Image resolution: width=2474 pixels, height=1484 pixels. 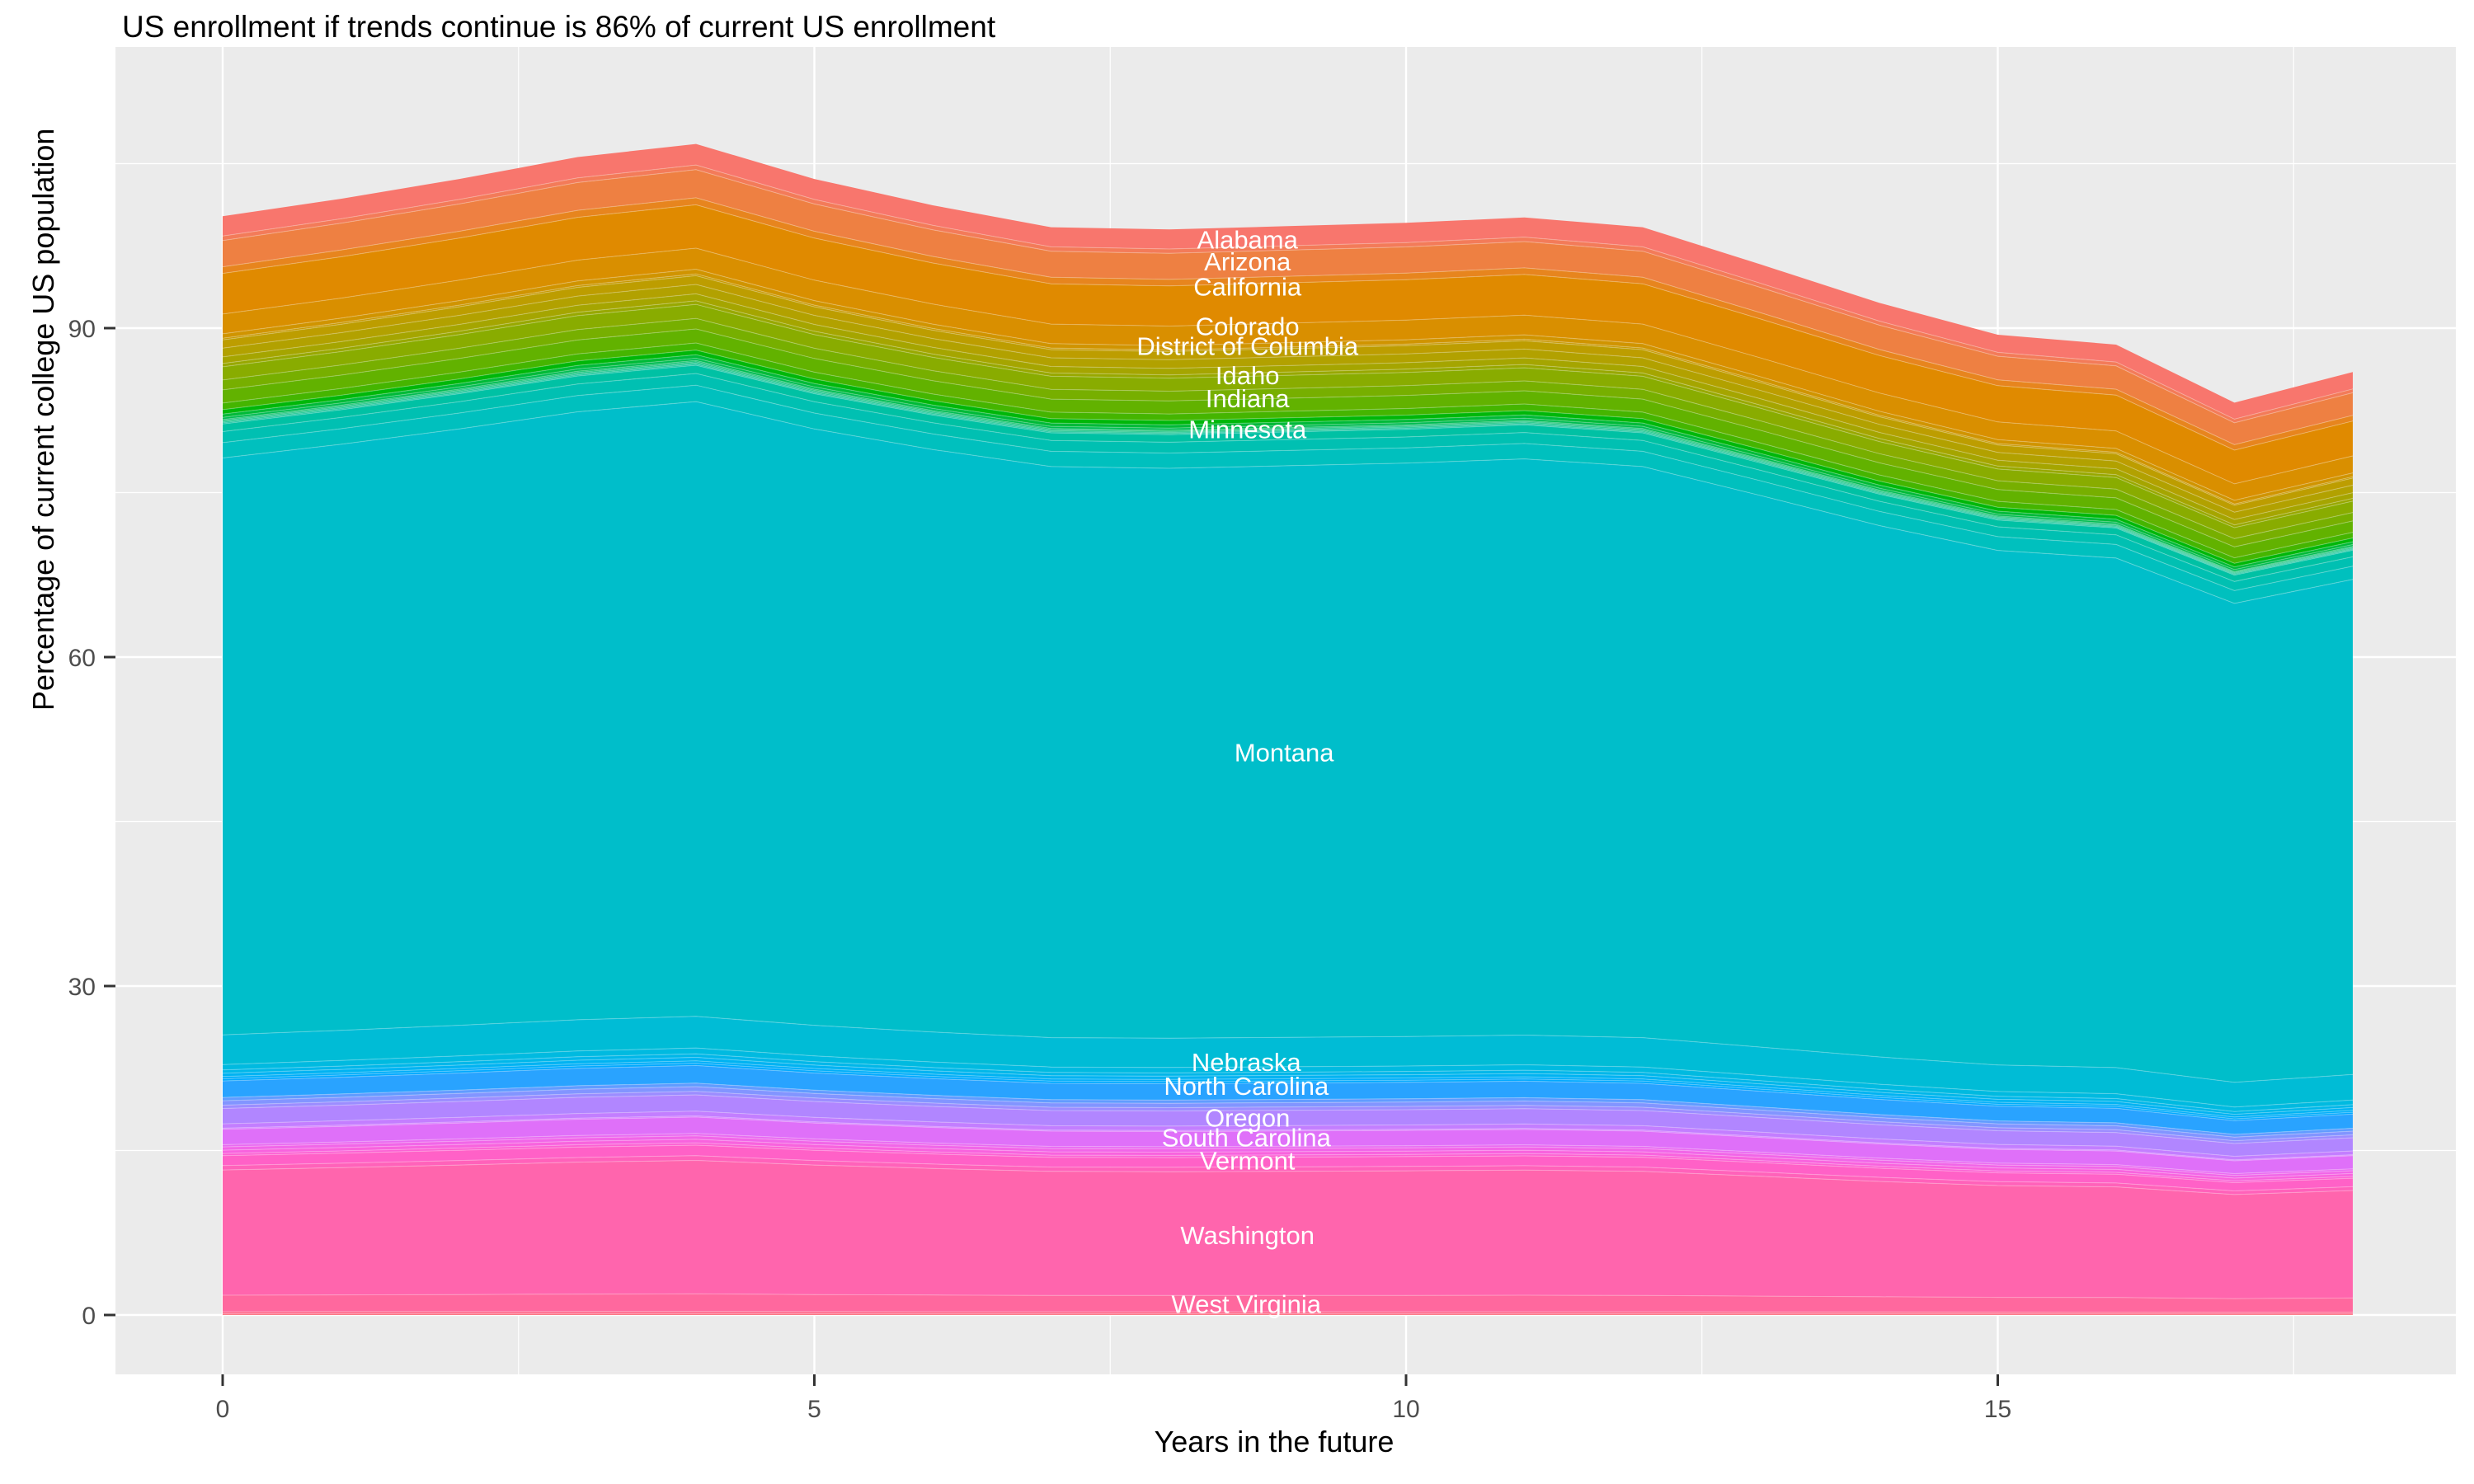 What do you see at coordinates (82, 329) in the screenshot?
I see `y-tick-label: 90` at bounding box center [82, 329].